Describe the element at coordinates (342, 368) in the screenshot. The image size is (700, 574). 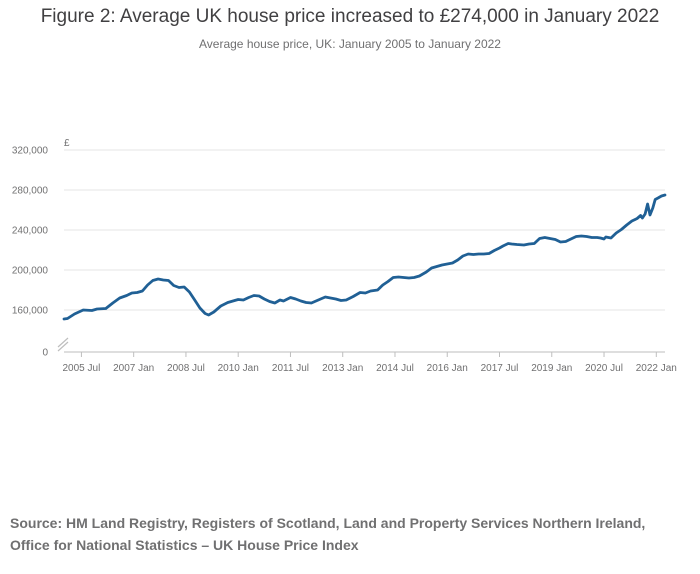
I see `x-tick-label: 2013 Jan` at that location.